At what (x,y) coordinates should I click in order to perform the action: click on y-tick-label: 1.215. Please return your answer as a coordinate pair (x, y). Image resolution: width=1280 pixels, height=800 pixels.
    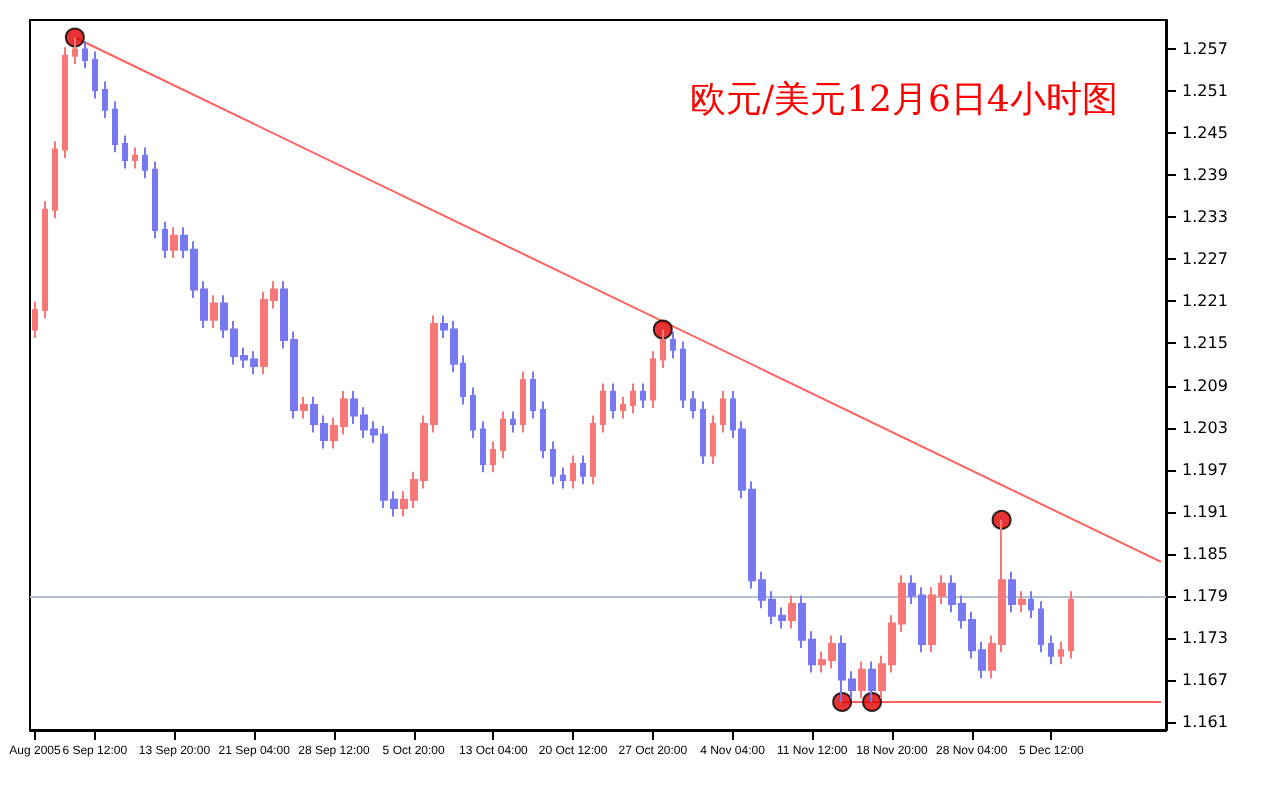
    Looking at the image, I should click on (1205, 343).